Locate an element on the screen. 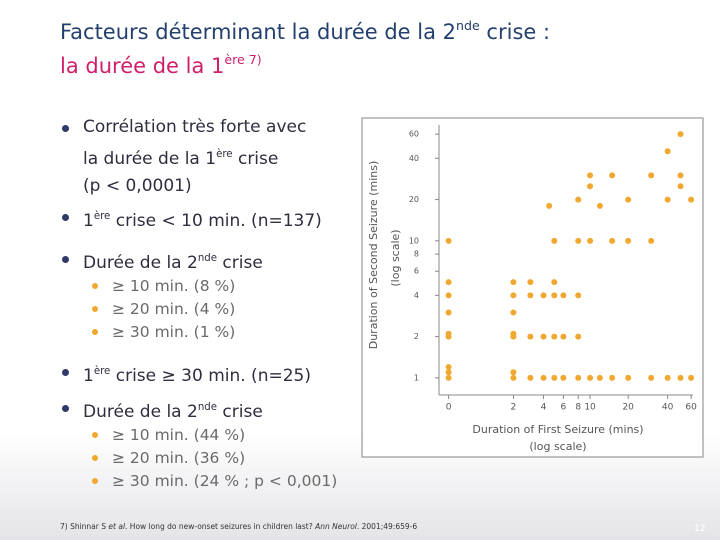  sub-bullet: ≥ 30 min. (1 %) is located at coordinates (174, 332).